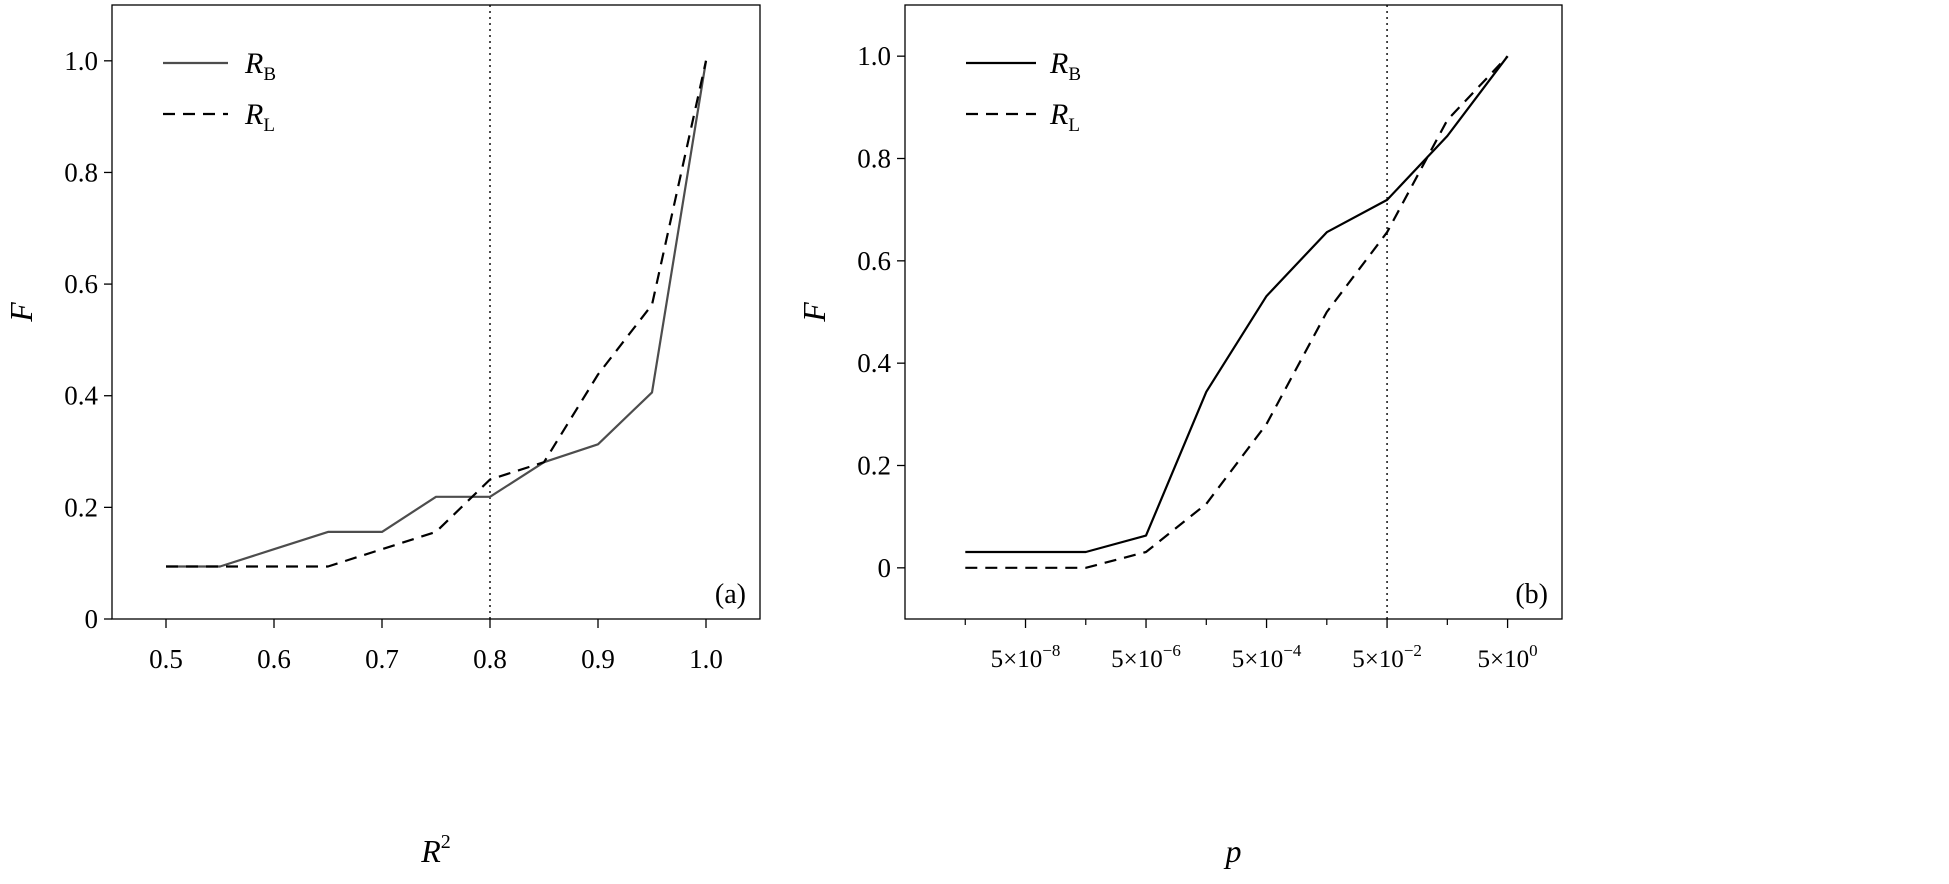 The height and width of the screenshot is (884, 1949). I want to click on x-tick-label-exponent: −4, so click(1292, 650).